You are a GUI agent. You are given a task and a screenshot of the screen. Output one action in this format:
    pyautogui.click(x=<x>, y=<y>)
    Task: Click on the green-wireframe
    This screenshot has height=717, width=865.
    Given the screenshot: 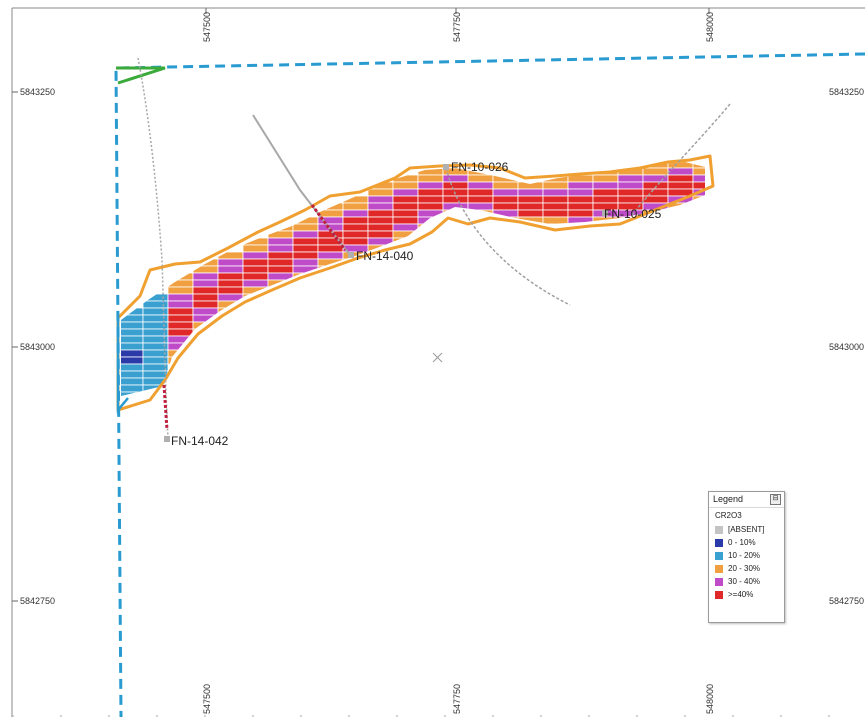 What is the action you would take?
    pyautogui.click(x=141, y=75)
    